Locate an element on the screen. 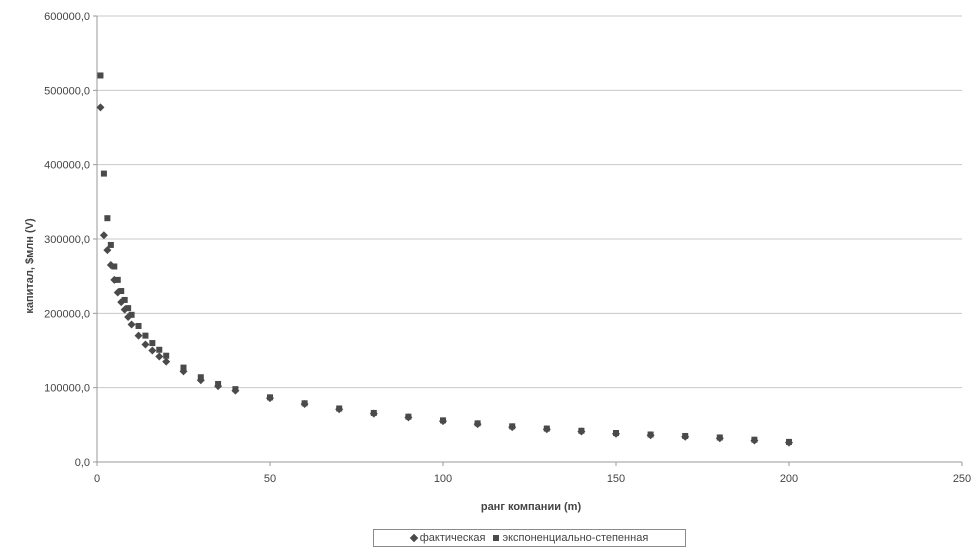 The width and height of the screenshot is (974, 553). legend-item-actual: фактическая is located at coordinates (447, 538).